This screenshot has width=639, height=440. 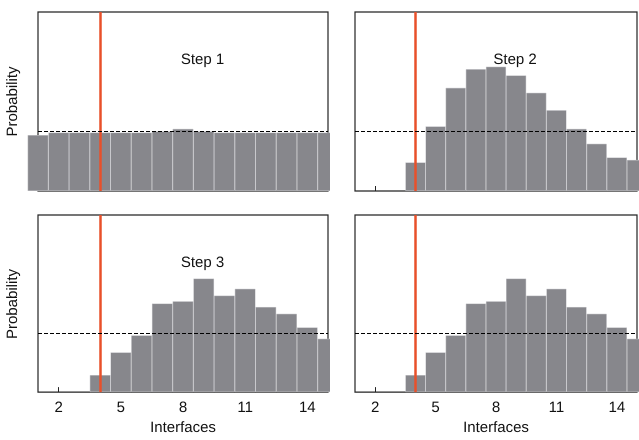 I want to click on chart-title: Step 3, so click(x=202, y=262).